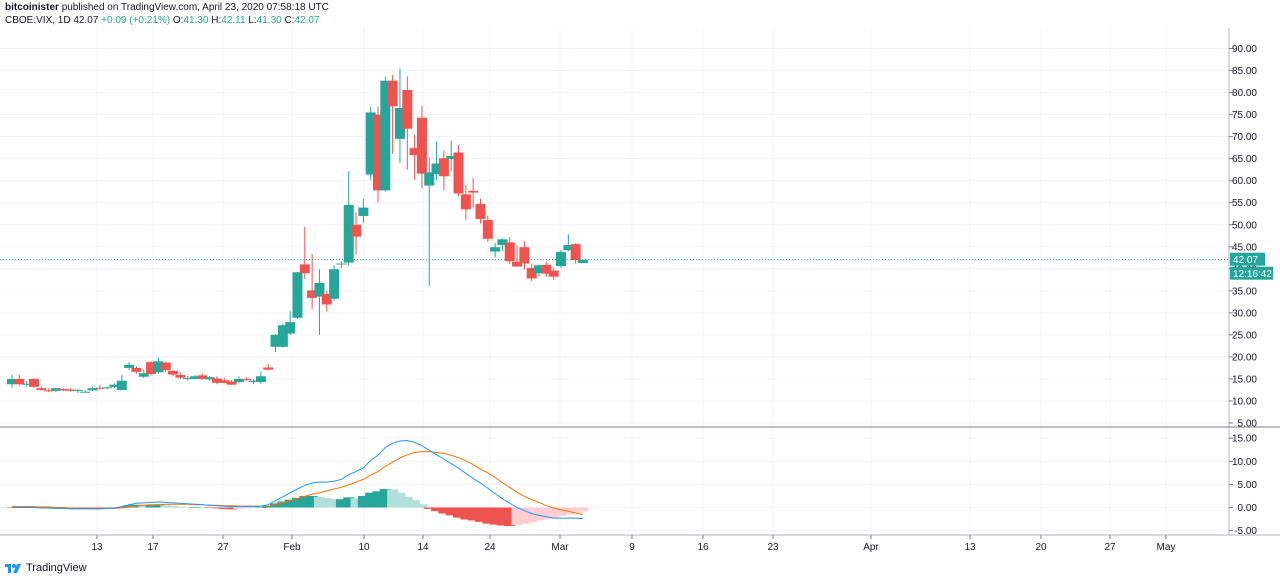 This screenshot has height=581, width=1280. What do you see at coordinates (252, 20) in the screenshot?
I see `low-label: L:` at bounding box center [252, 20].